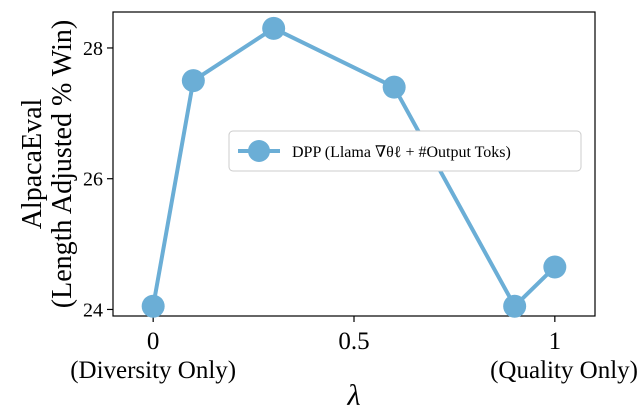 Image resolution: width=641 pixels, height=413 pixels. Describe the element at coordinates (32, 163) in the screenshot. I see `y-axis-title-line1: AlpacaEval` at that location.